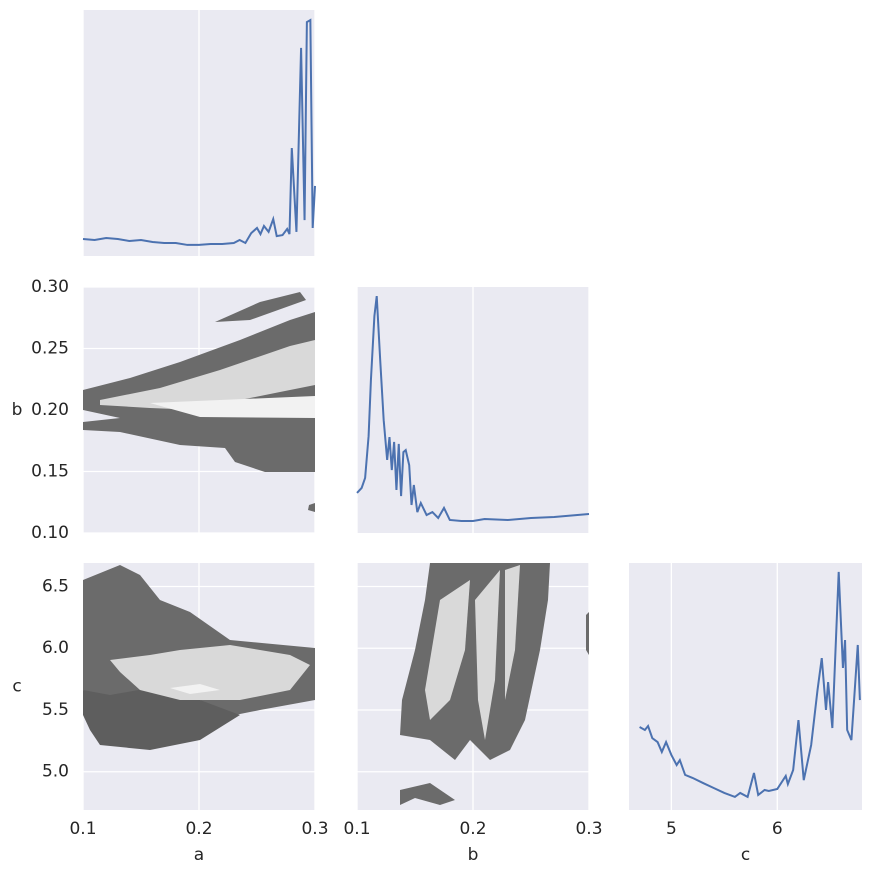 The image size is (872, 875). I want to click on contour-c-a, so click(199, 657).